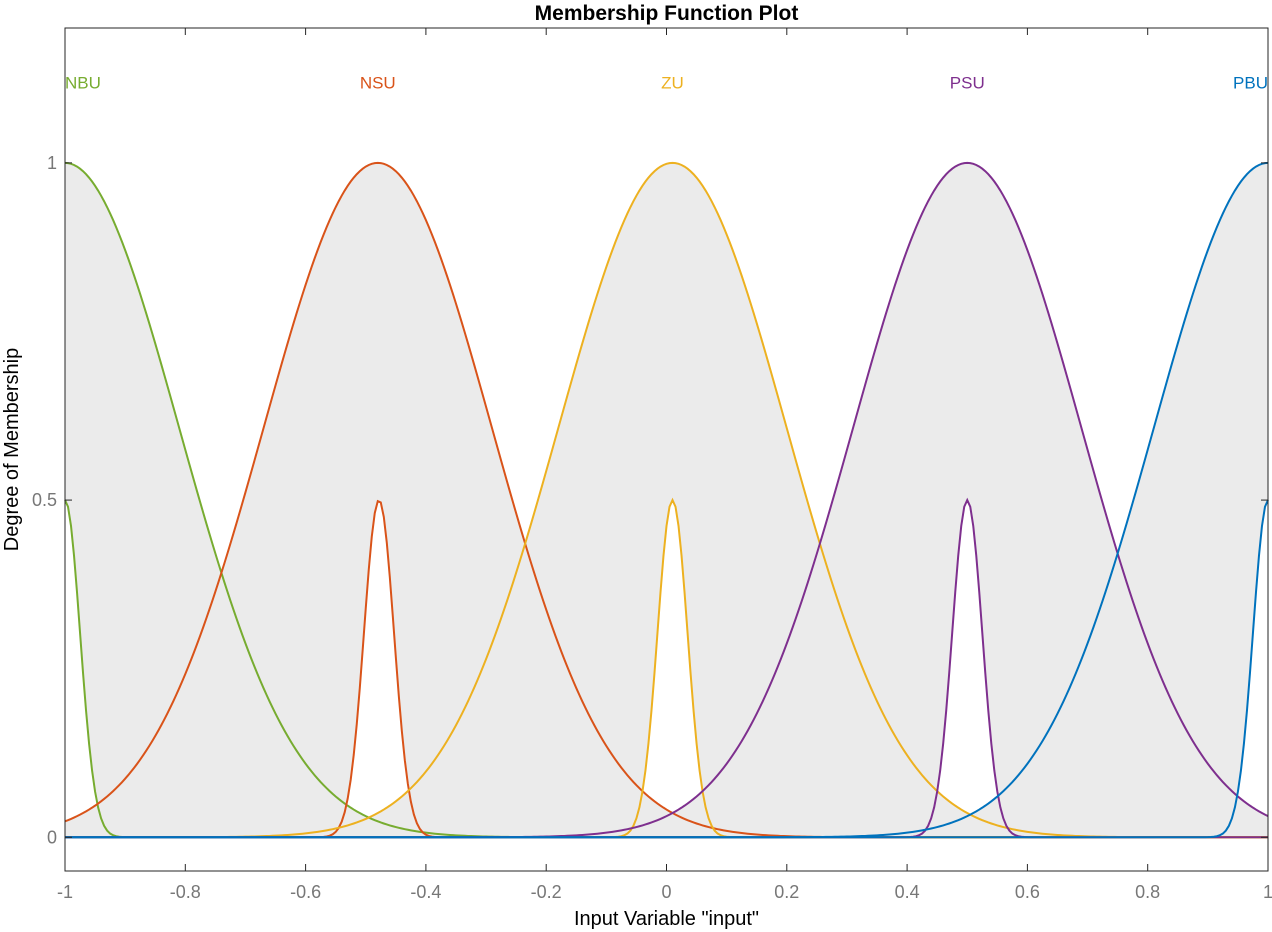  I want to click on y-tick-label: 0, so click(52, 837).